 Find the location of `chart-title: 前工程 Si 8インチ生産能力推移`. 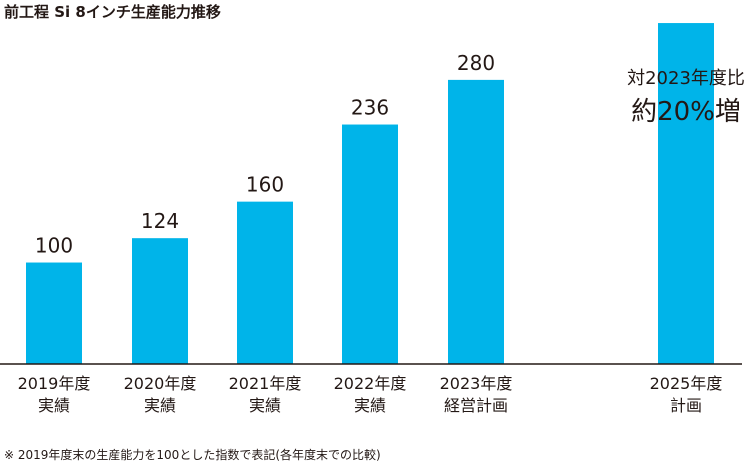

chart-title: 前工程 Si 8インチ生産能力推移 is located at coordinates (112, 12).